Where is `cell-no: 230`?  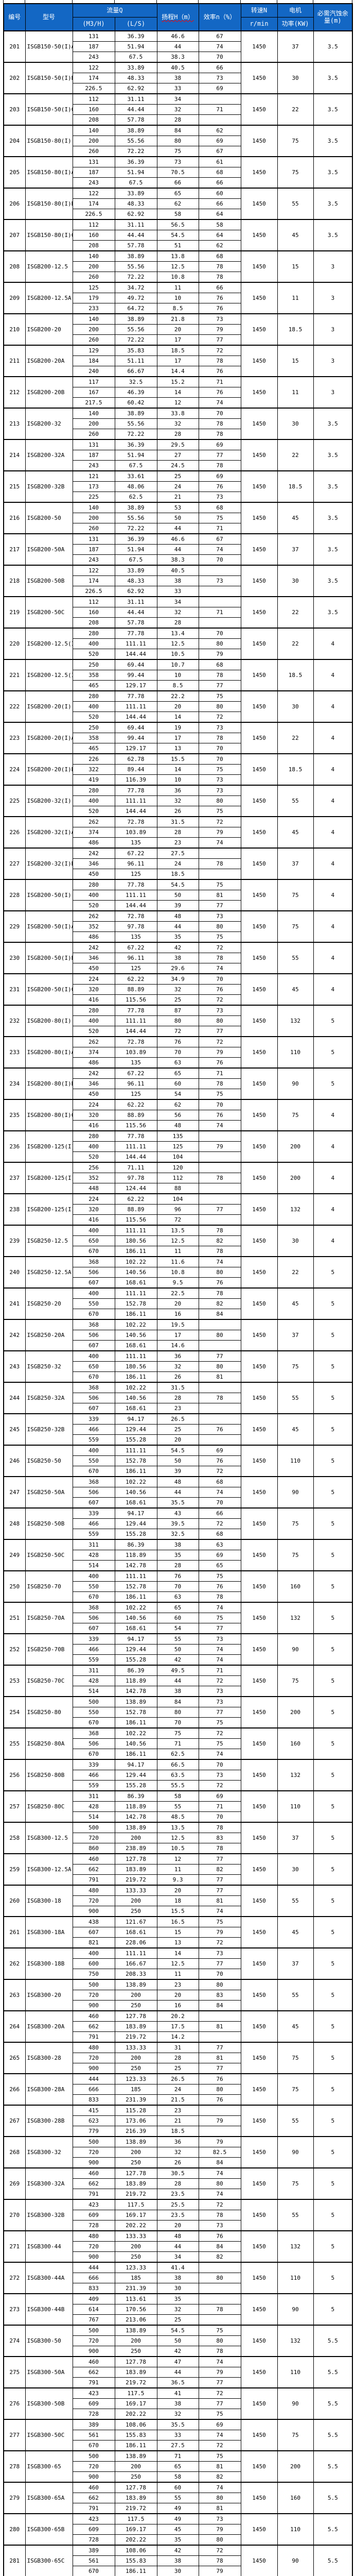 cell-no: 230 is located at coordinates (14, 958).